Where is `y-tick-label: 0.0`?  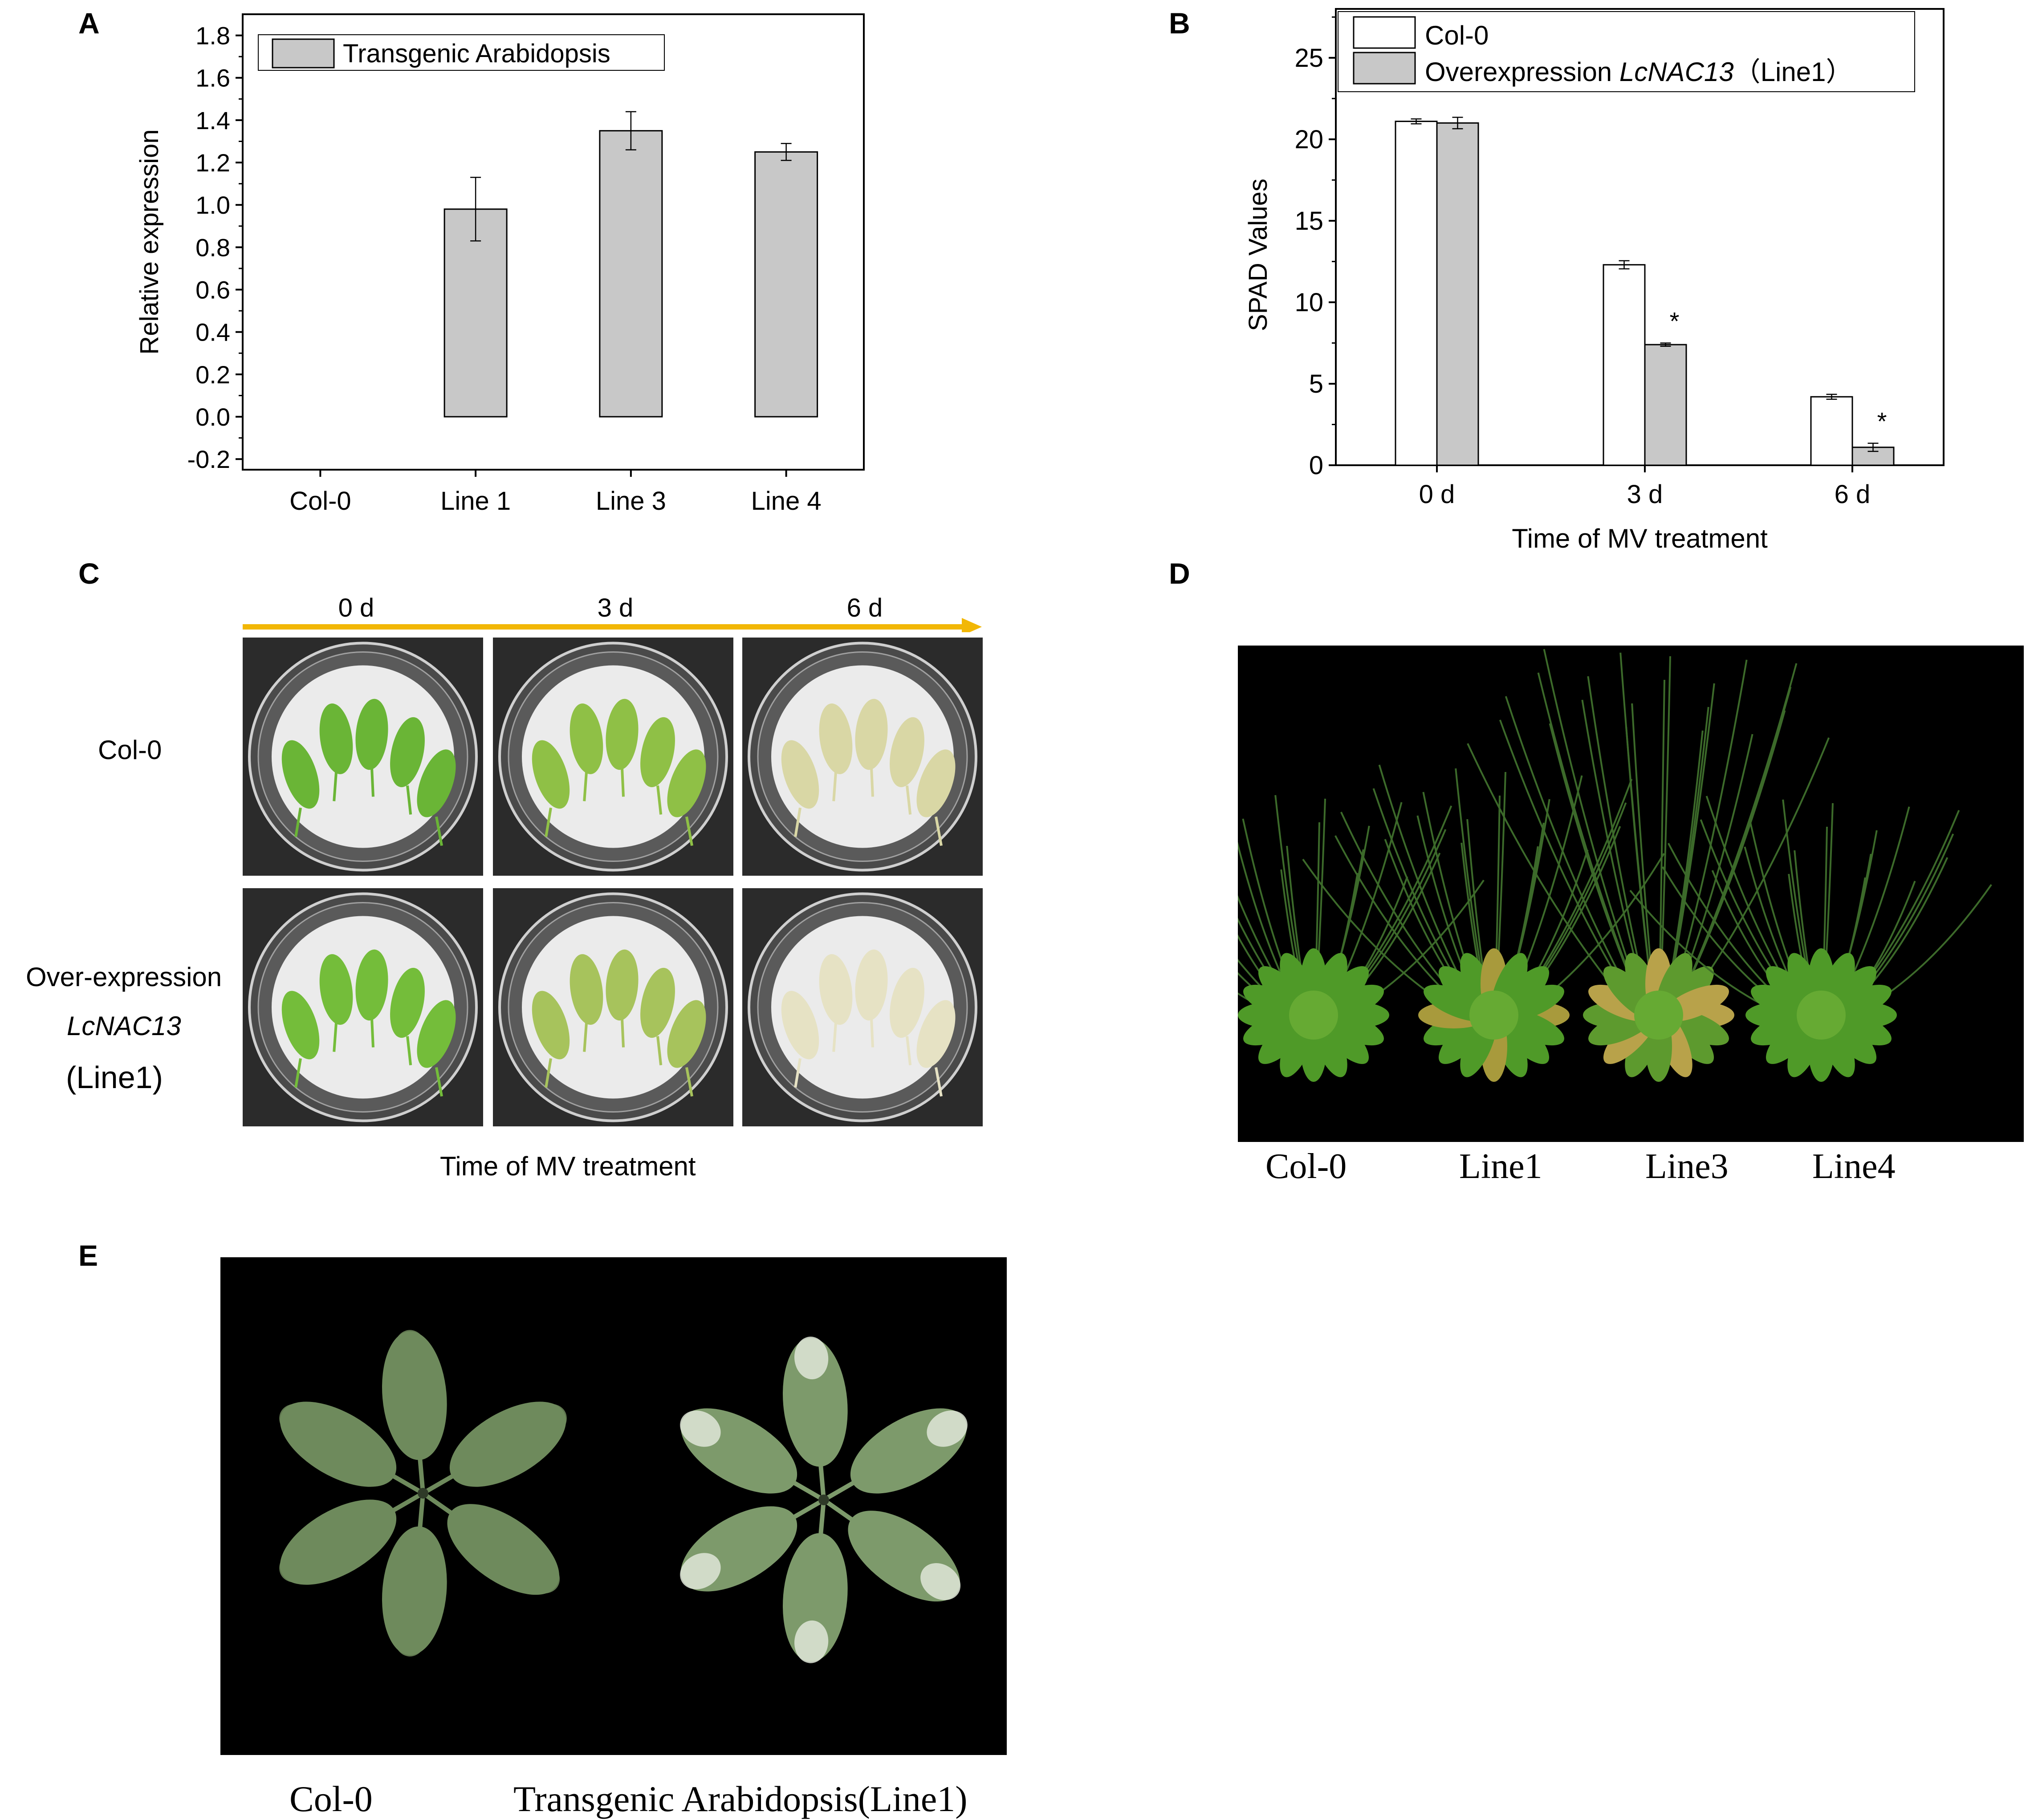 y-tick-label: 0.0 is located at coordinates (212, 417).